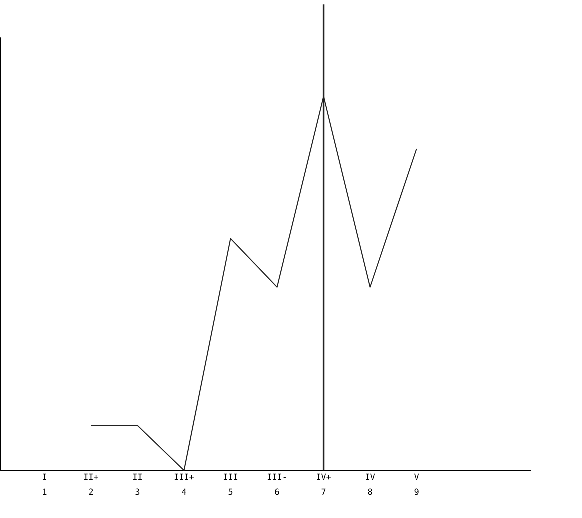 The image size is (582, 518). Describe the element at coordinates (371, 485) in the screenshot. I see `x-tick-label: IV 8` at that location.